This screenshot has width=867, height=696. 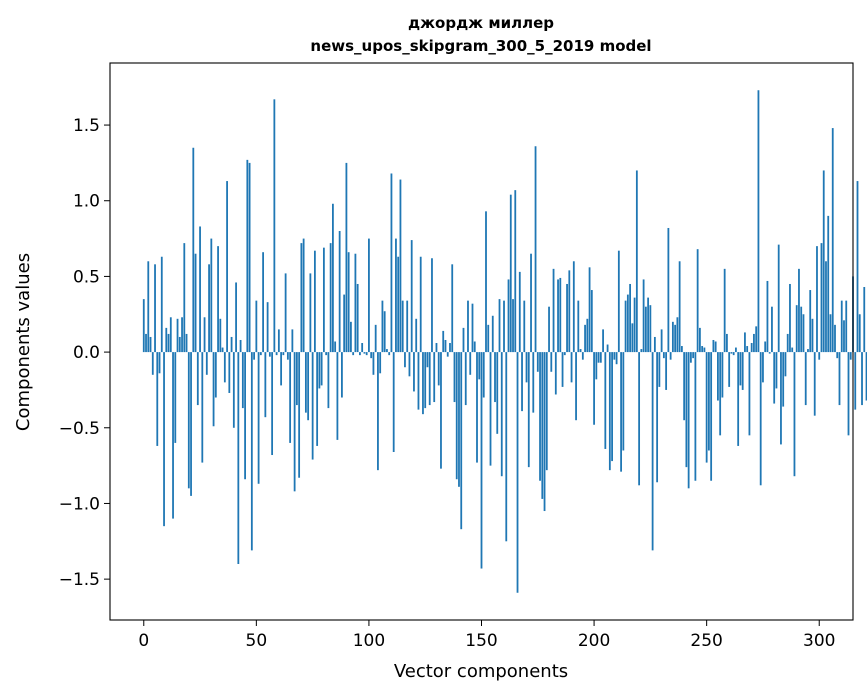 I want to click on x-tick-label: 50, so click(x=257, y=641).